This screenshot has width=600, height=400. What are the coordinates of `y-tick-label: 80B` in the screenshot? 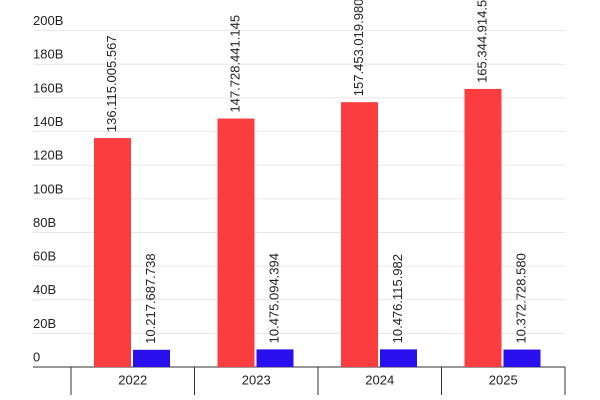 It's located at (44, 222).